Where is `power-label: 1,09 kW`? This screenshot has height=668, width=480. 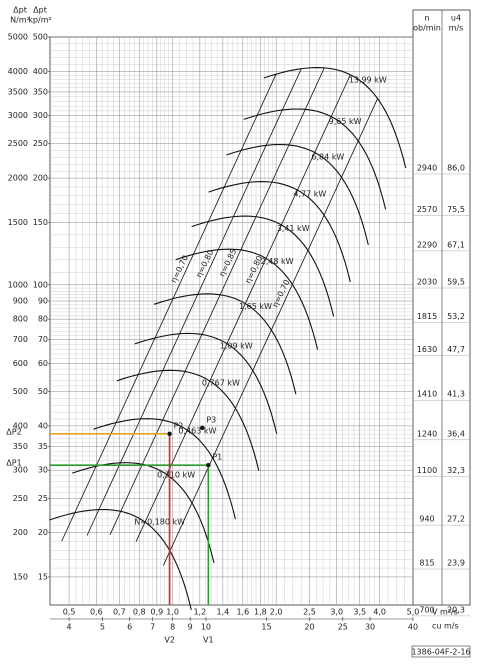 power-label: 1,09 kW is located at coordinates (236, 345).